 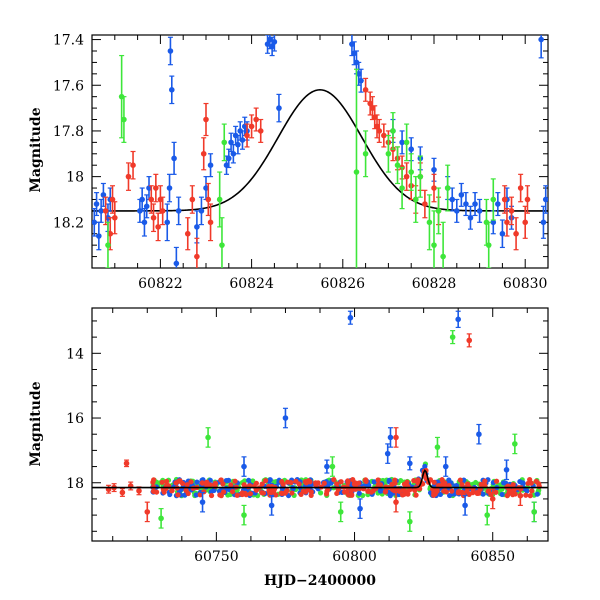 I want to click on model-curve, so click(x=320, y=479).